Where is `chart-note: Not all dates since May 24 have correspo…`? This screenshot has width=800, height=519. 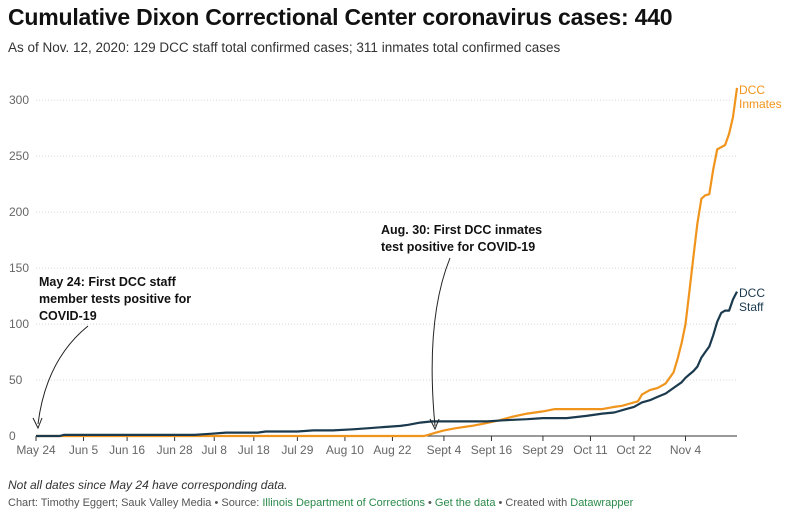
chart-note: Not all dates since May 24 have correspo… is located at coordinates (148, 485).